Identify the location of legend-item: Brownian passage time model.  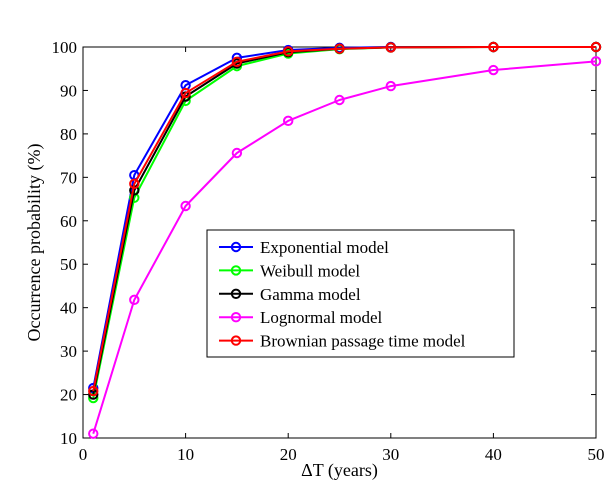
(342, 341).